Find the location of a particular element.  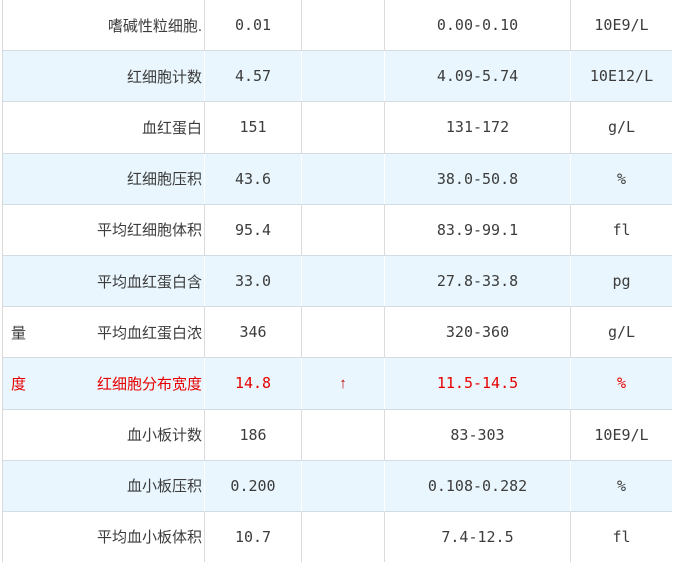

test-name-label: 血红蛋白 is located at coordinates (171, 128).